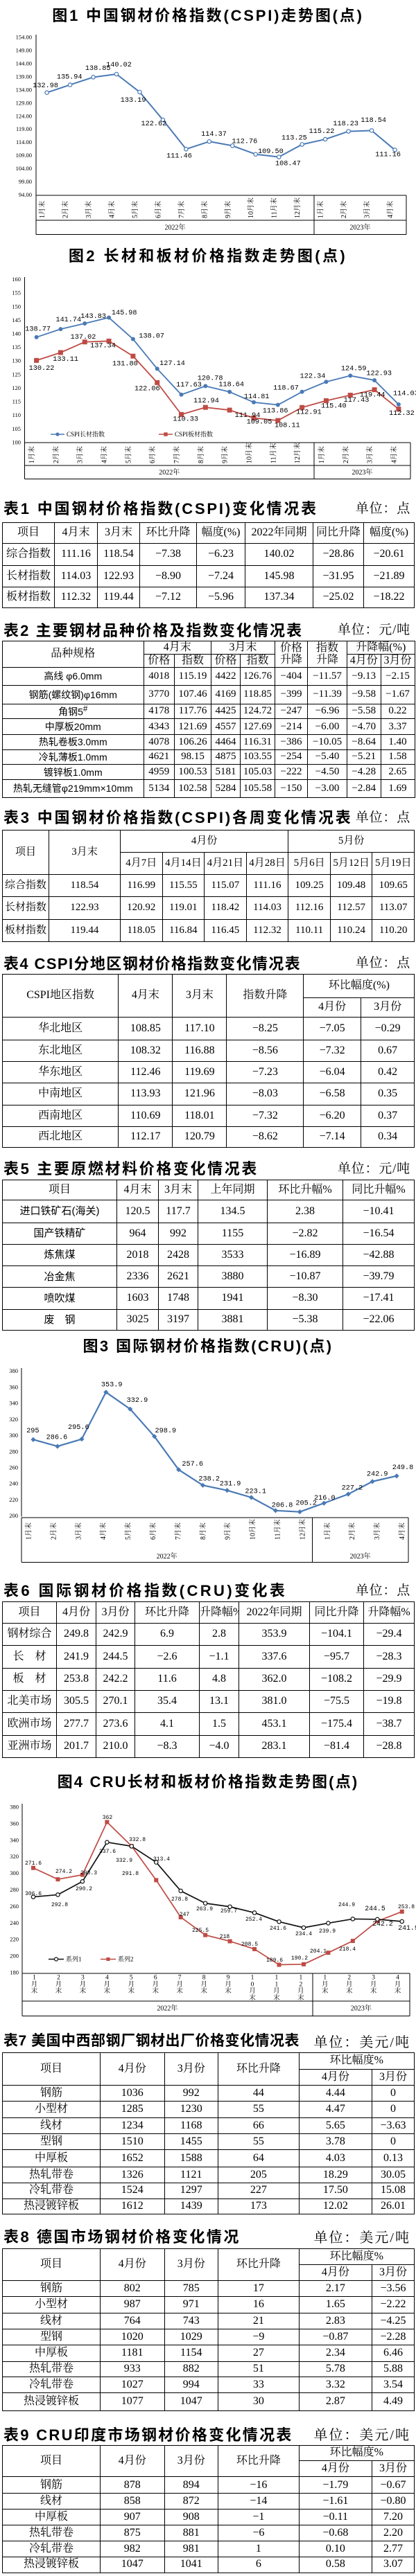  Describe the element at coordinates (24, 63) in the screenshot. I see `svg-text: 144.00` at that location.